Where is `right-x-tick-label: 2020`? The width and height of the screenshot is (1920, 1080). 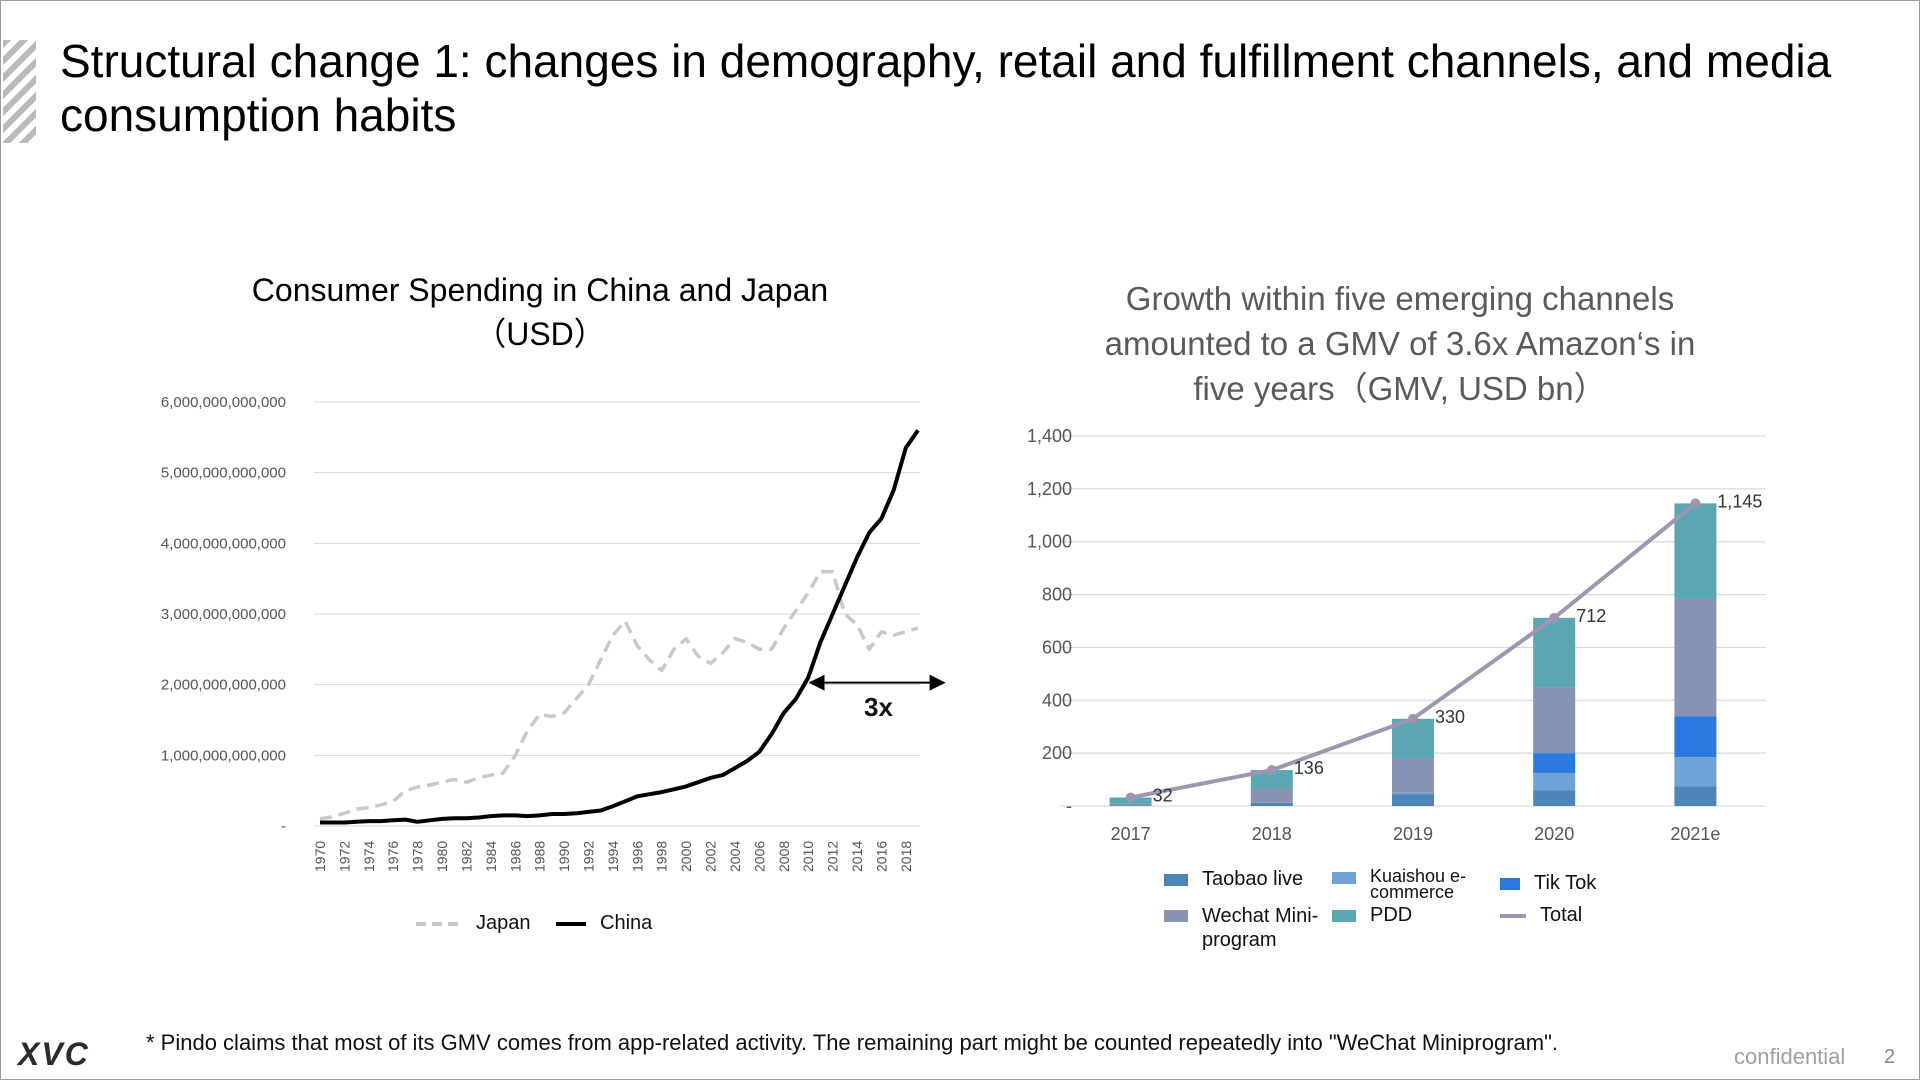
right-x-tick-label: 2020 is located at coordinates (1554, 834).